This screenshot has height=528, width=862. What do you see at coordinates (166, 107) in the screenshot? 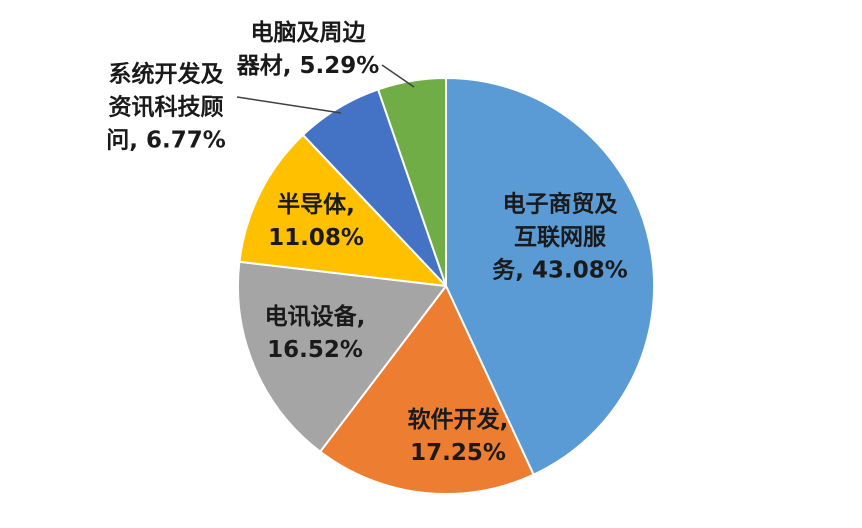
I see `slice-label-5: 系统开发及资讯科技顾问, 6.77%` at bounding box center [166, 107].